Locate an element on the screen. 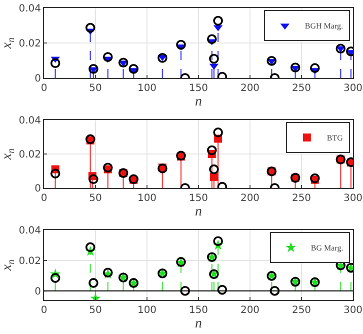 This screenshot has width=363, height=334. legend-label: BTG is located at coordinates (335, 138).